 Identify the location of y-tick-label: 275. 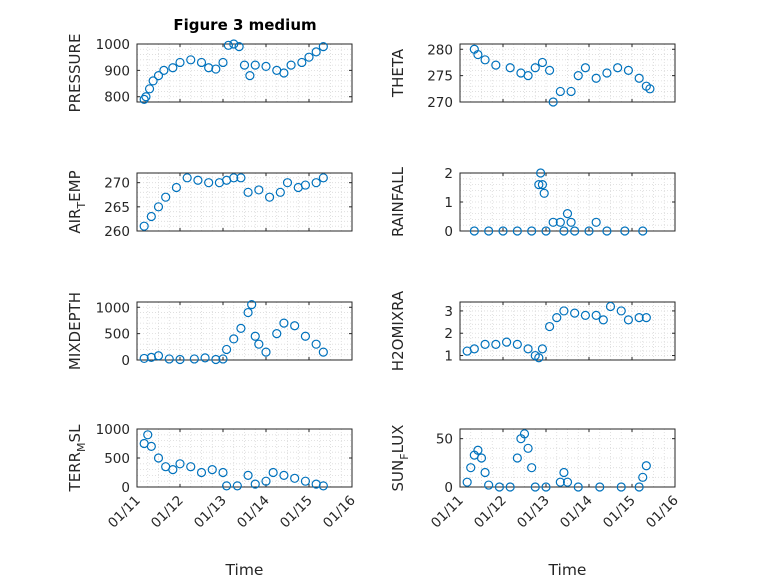
(440, 77).